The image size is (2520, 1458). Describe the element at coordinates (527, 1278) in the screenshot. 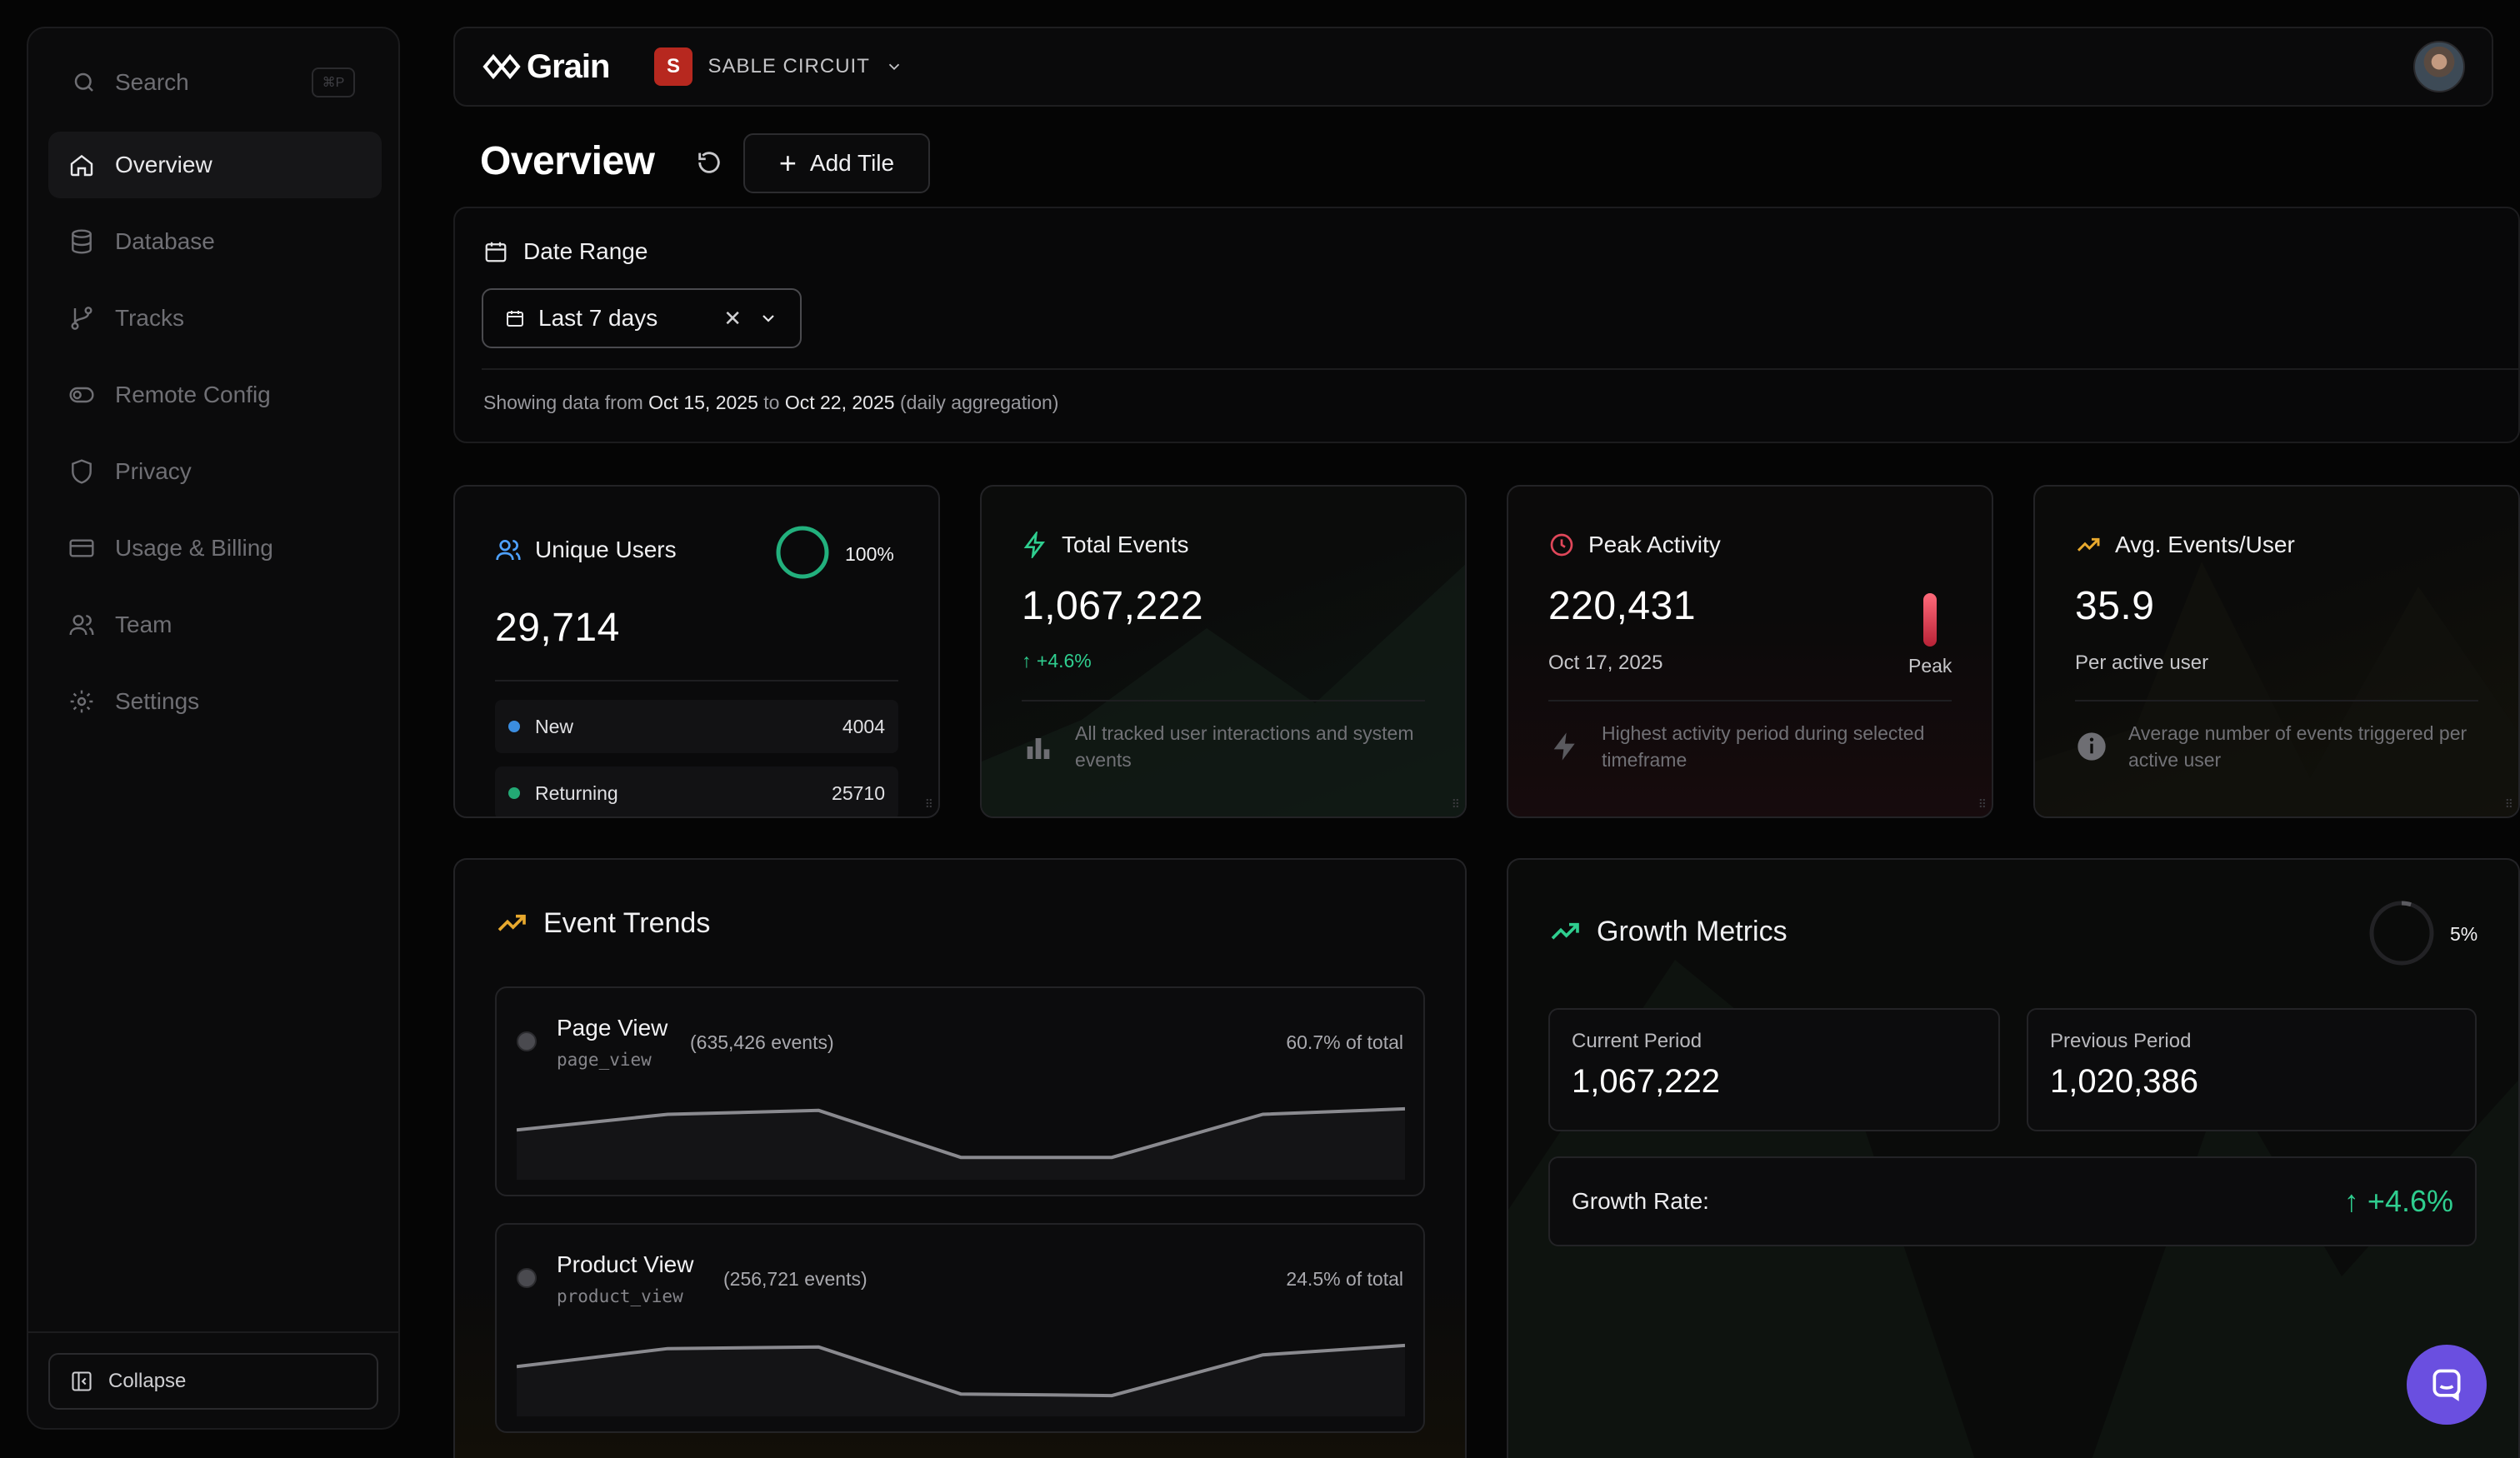

I see `event-dot-icon` at that location.